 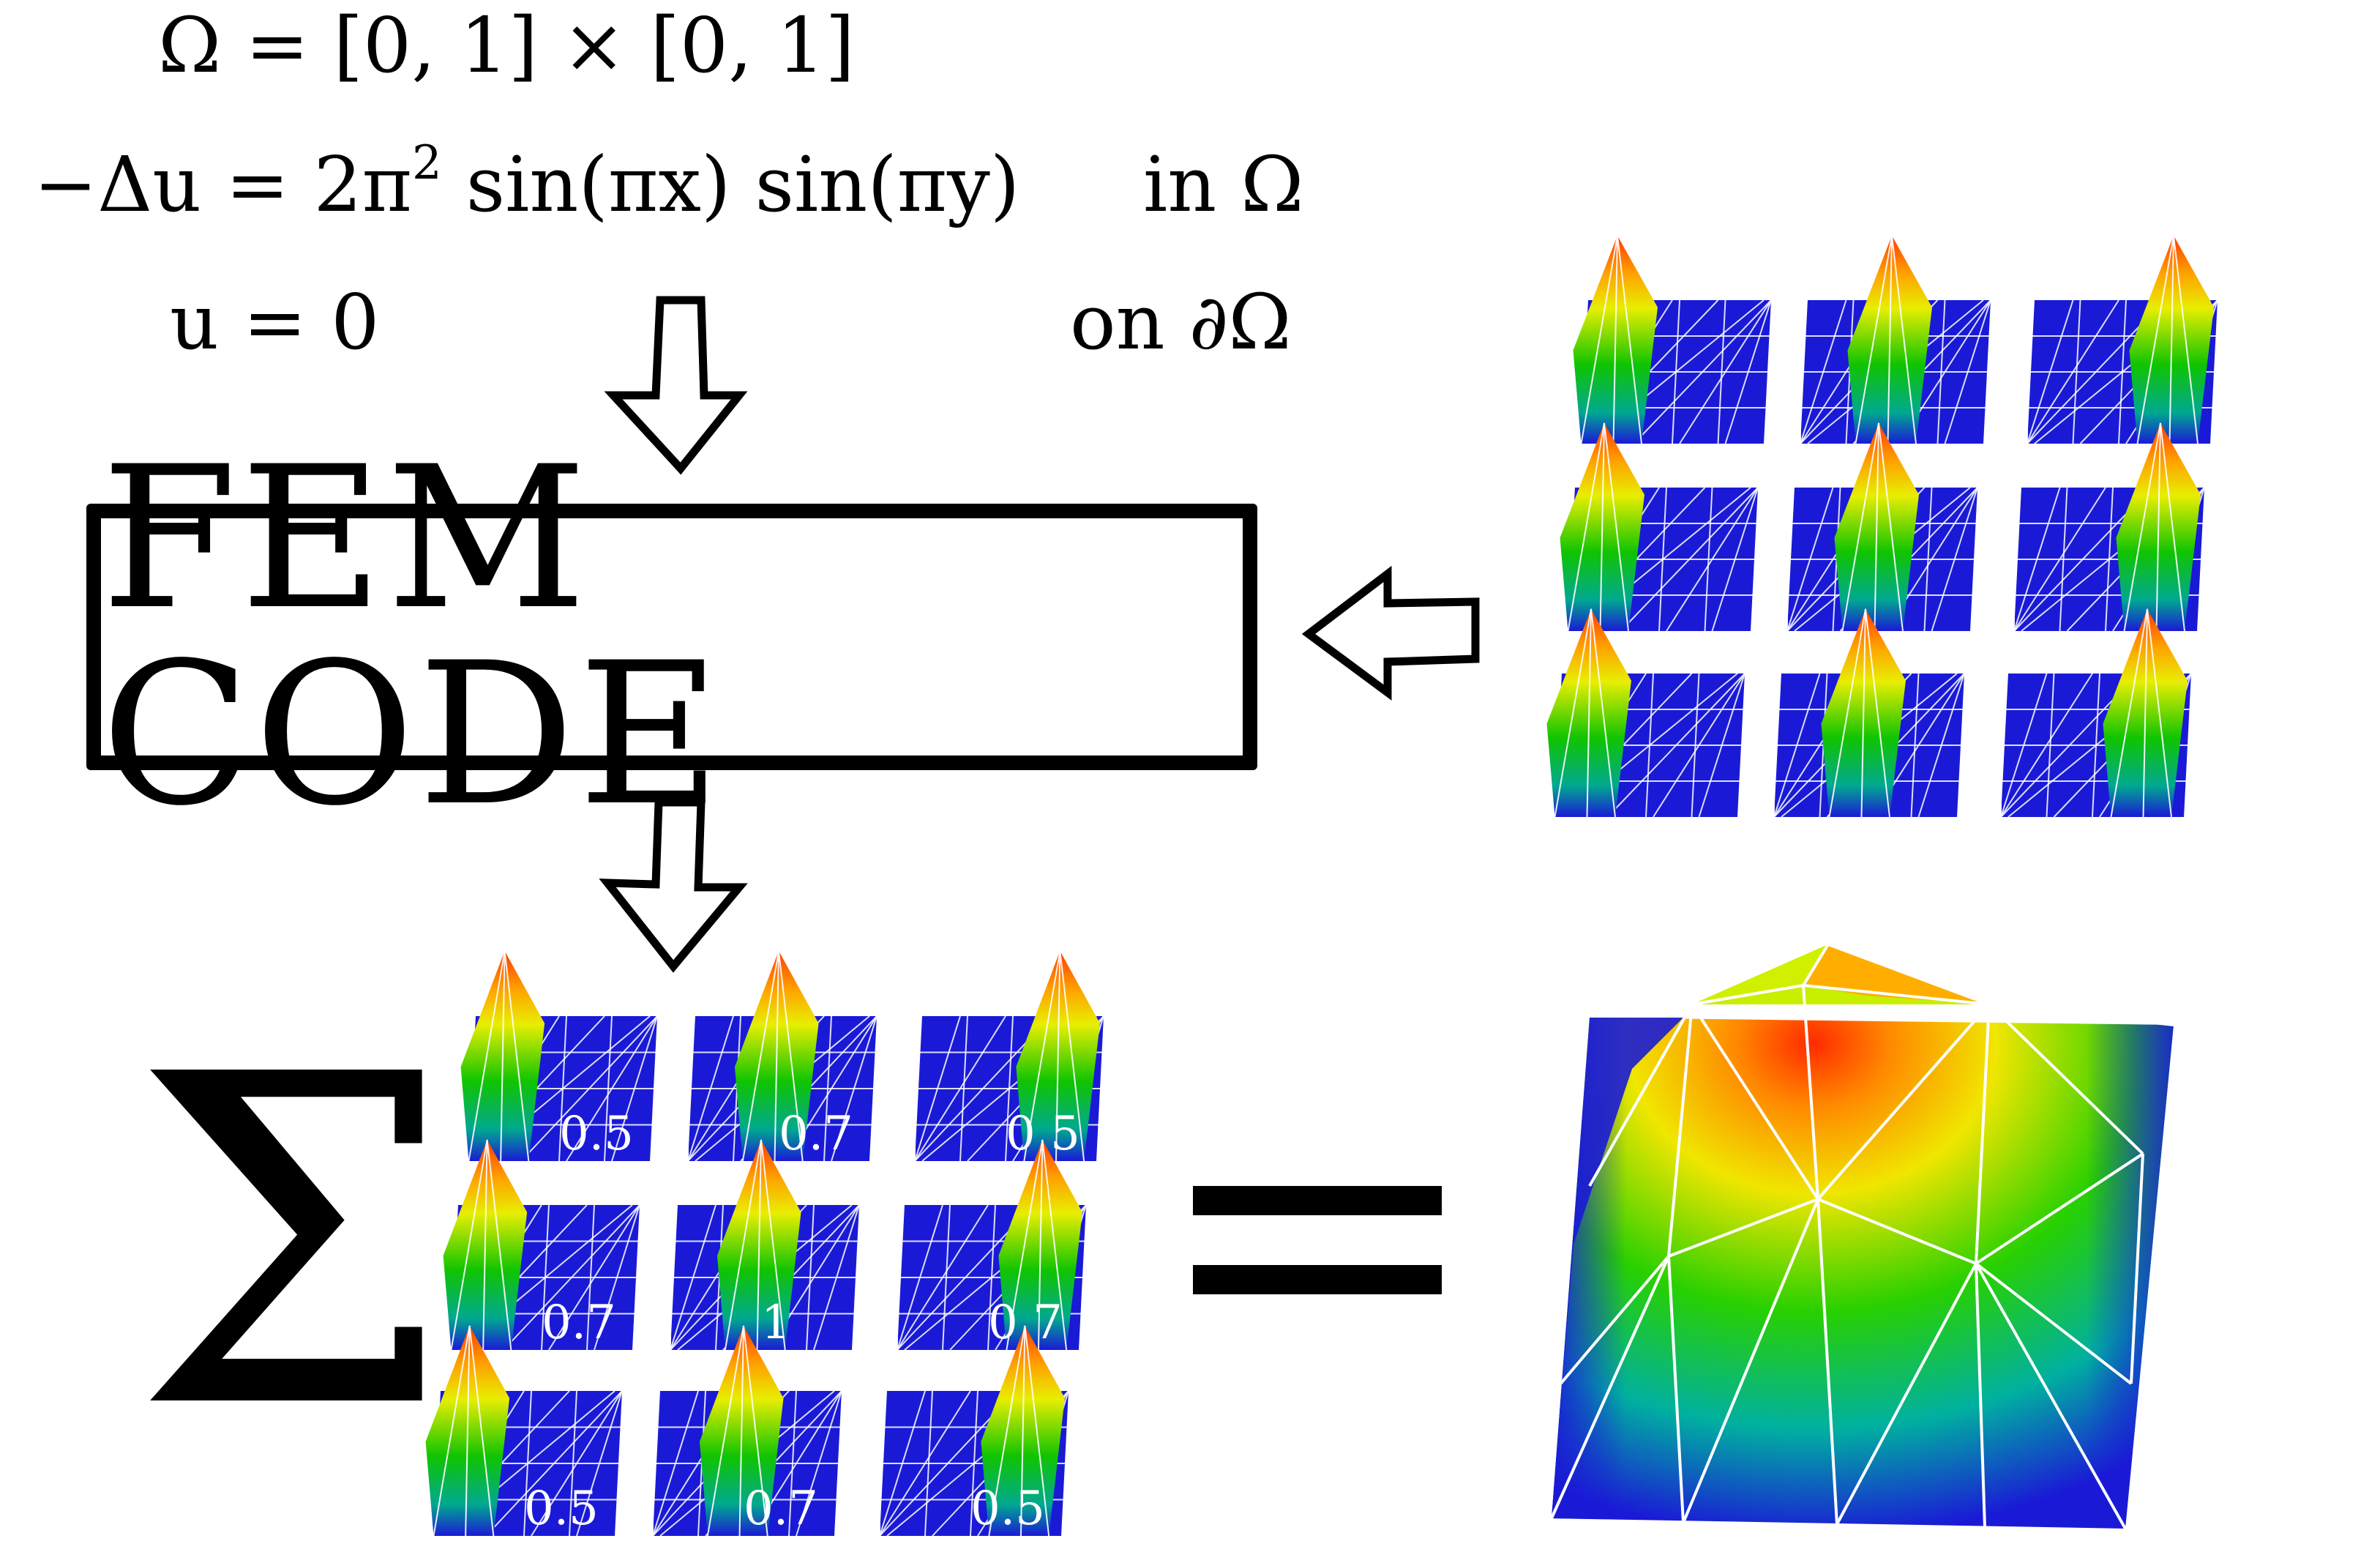 I want to click on equals-sign, so click(x=1317, y=1240).